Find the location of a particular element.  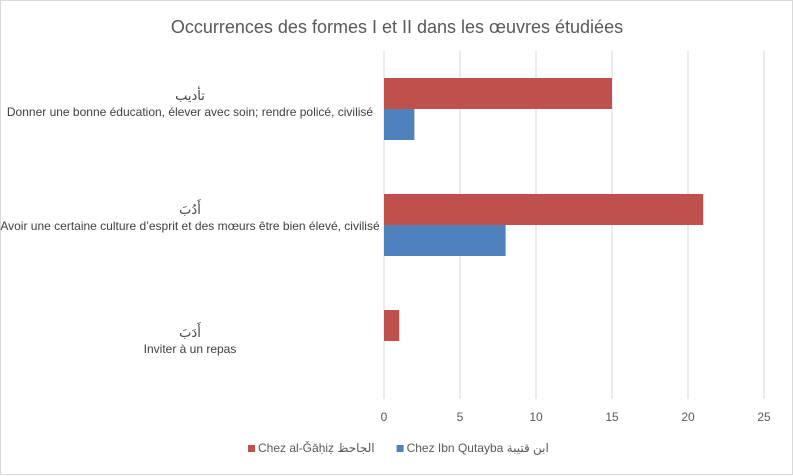

x-tick-label-2: 10 is located at coordinates (536, 417).